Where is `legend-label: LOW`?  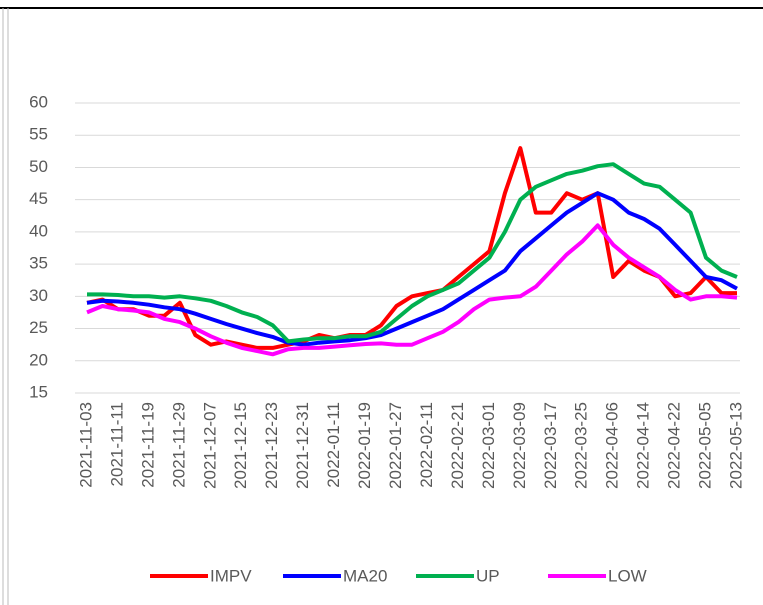
legend-label: LOW is located at coordinates (627, 575).